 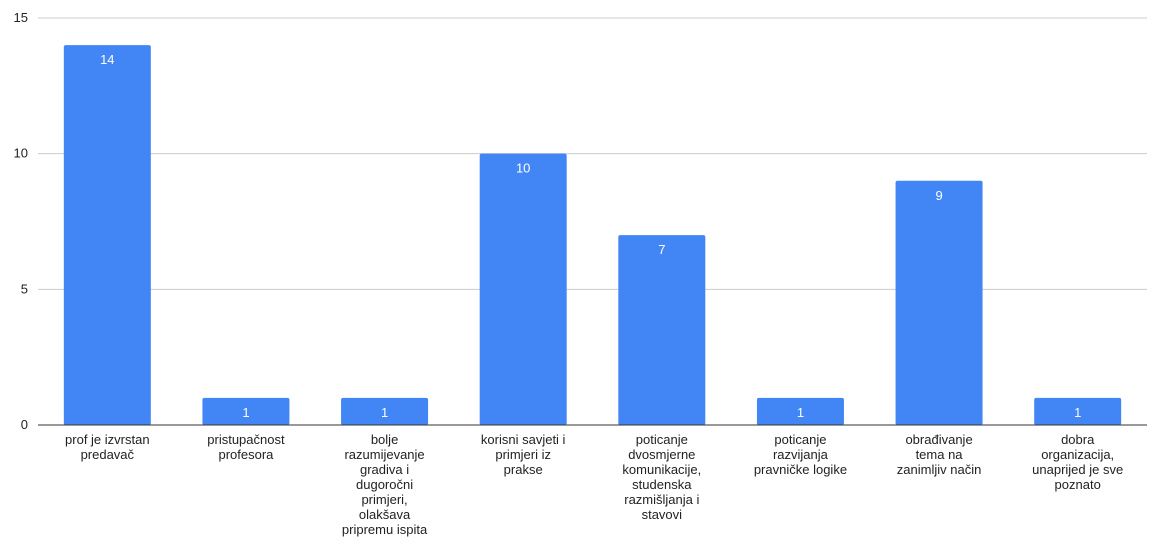 I want to click on y-tick-label: 10, so click(x=21, y=153).